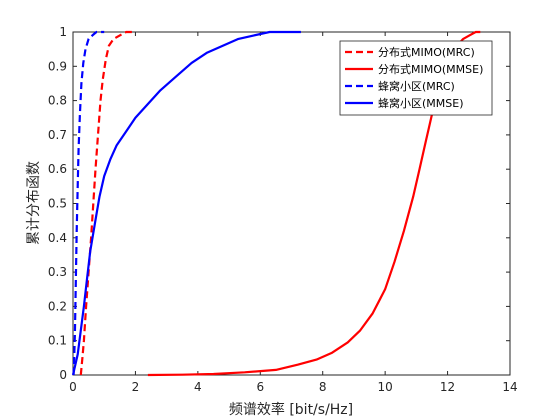 This screenshot has height=420, width=560. Describe the element at coordinates (57, 306) in the screenshot. I see `y-tick-label: 0.2` at that location.